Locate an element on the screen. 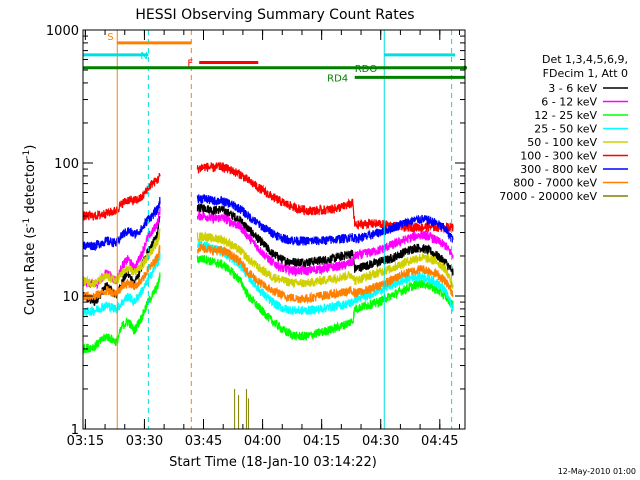 This screenshot has width=640, height=480. flag-bar-label: N is located at coordinates (143, 56).